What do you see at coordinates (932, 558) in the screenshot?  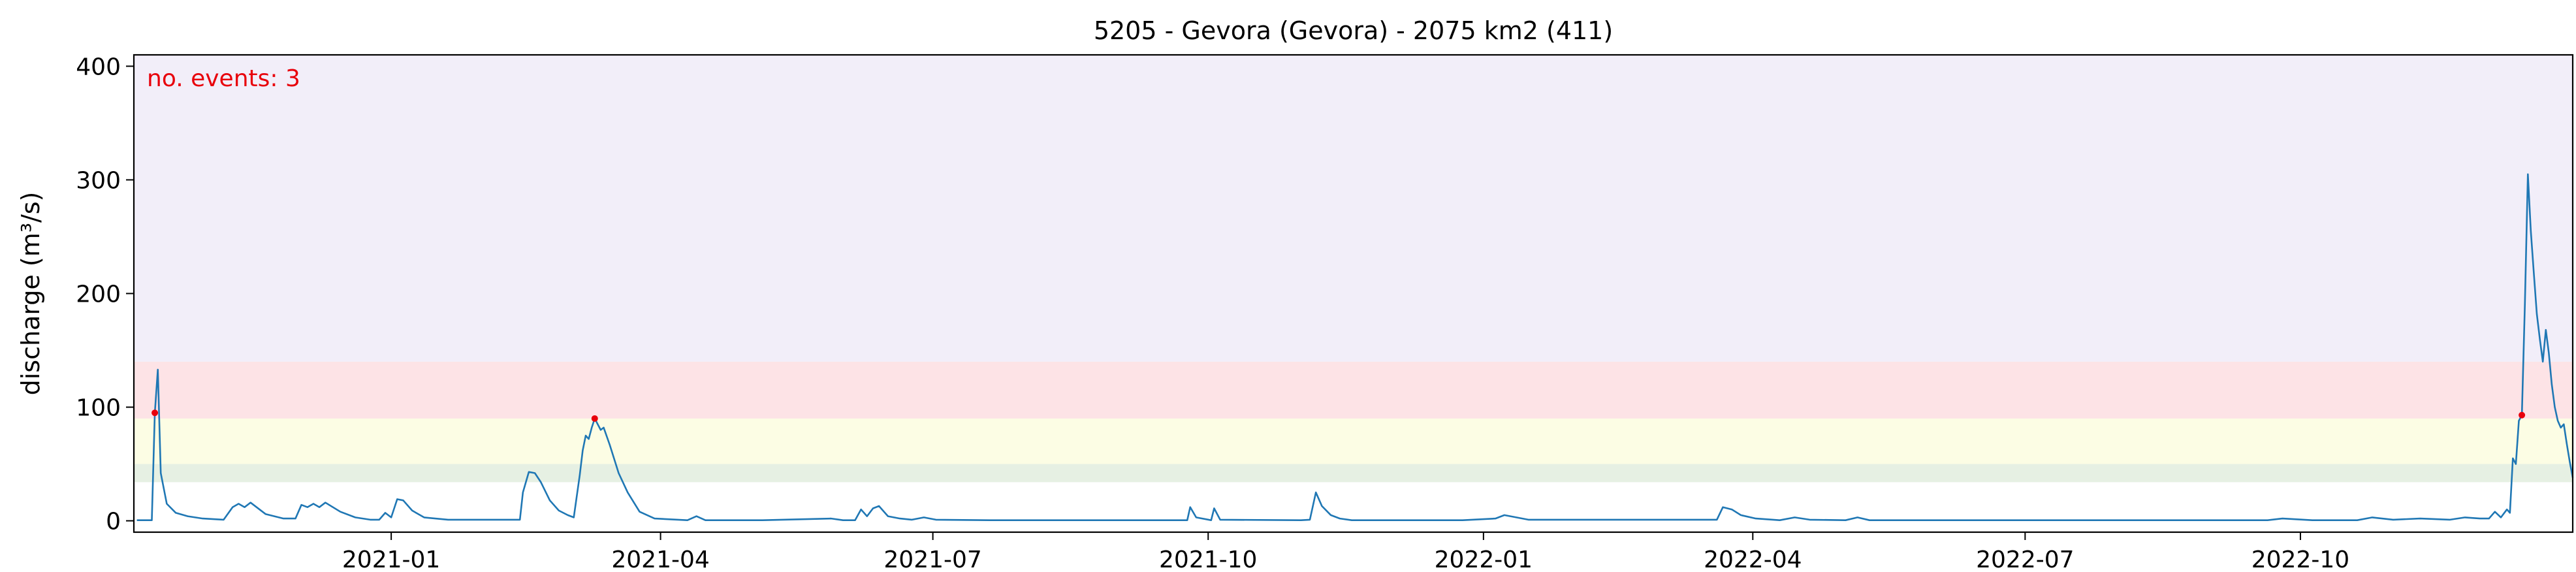 I see `x-tick-label: 2021-07` at bounding box center [932, 558].